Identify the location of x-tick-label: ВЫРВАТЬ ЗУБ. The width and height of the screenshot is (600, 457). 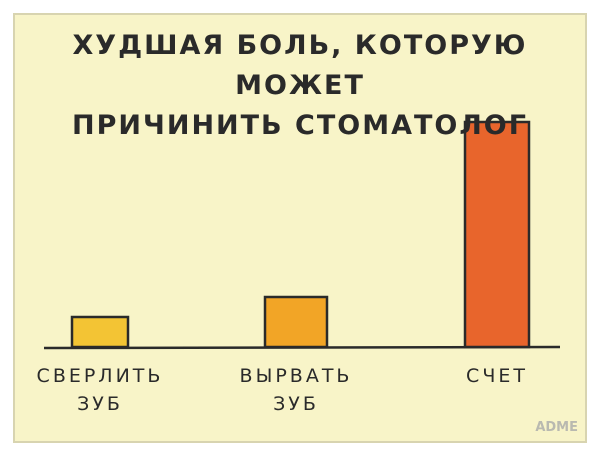
(296, 390).